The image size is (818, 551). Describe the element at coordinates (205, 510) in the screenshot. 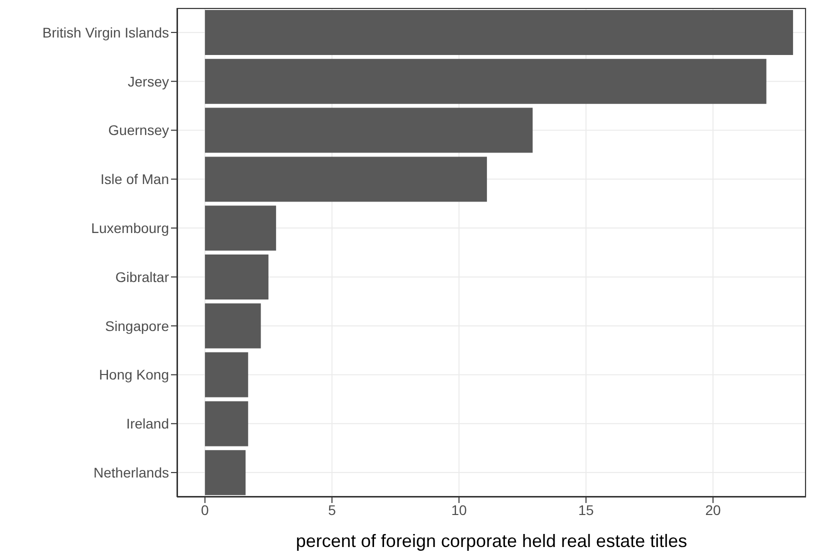

I see `x-tick-label: 0` at that location.